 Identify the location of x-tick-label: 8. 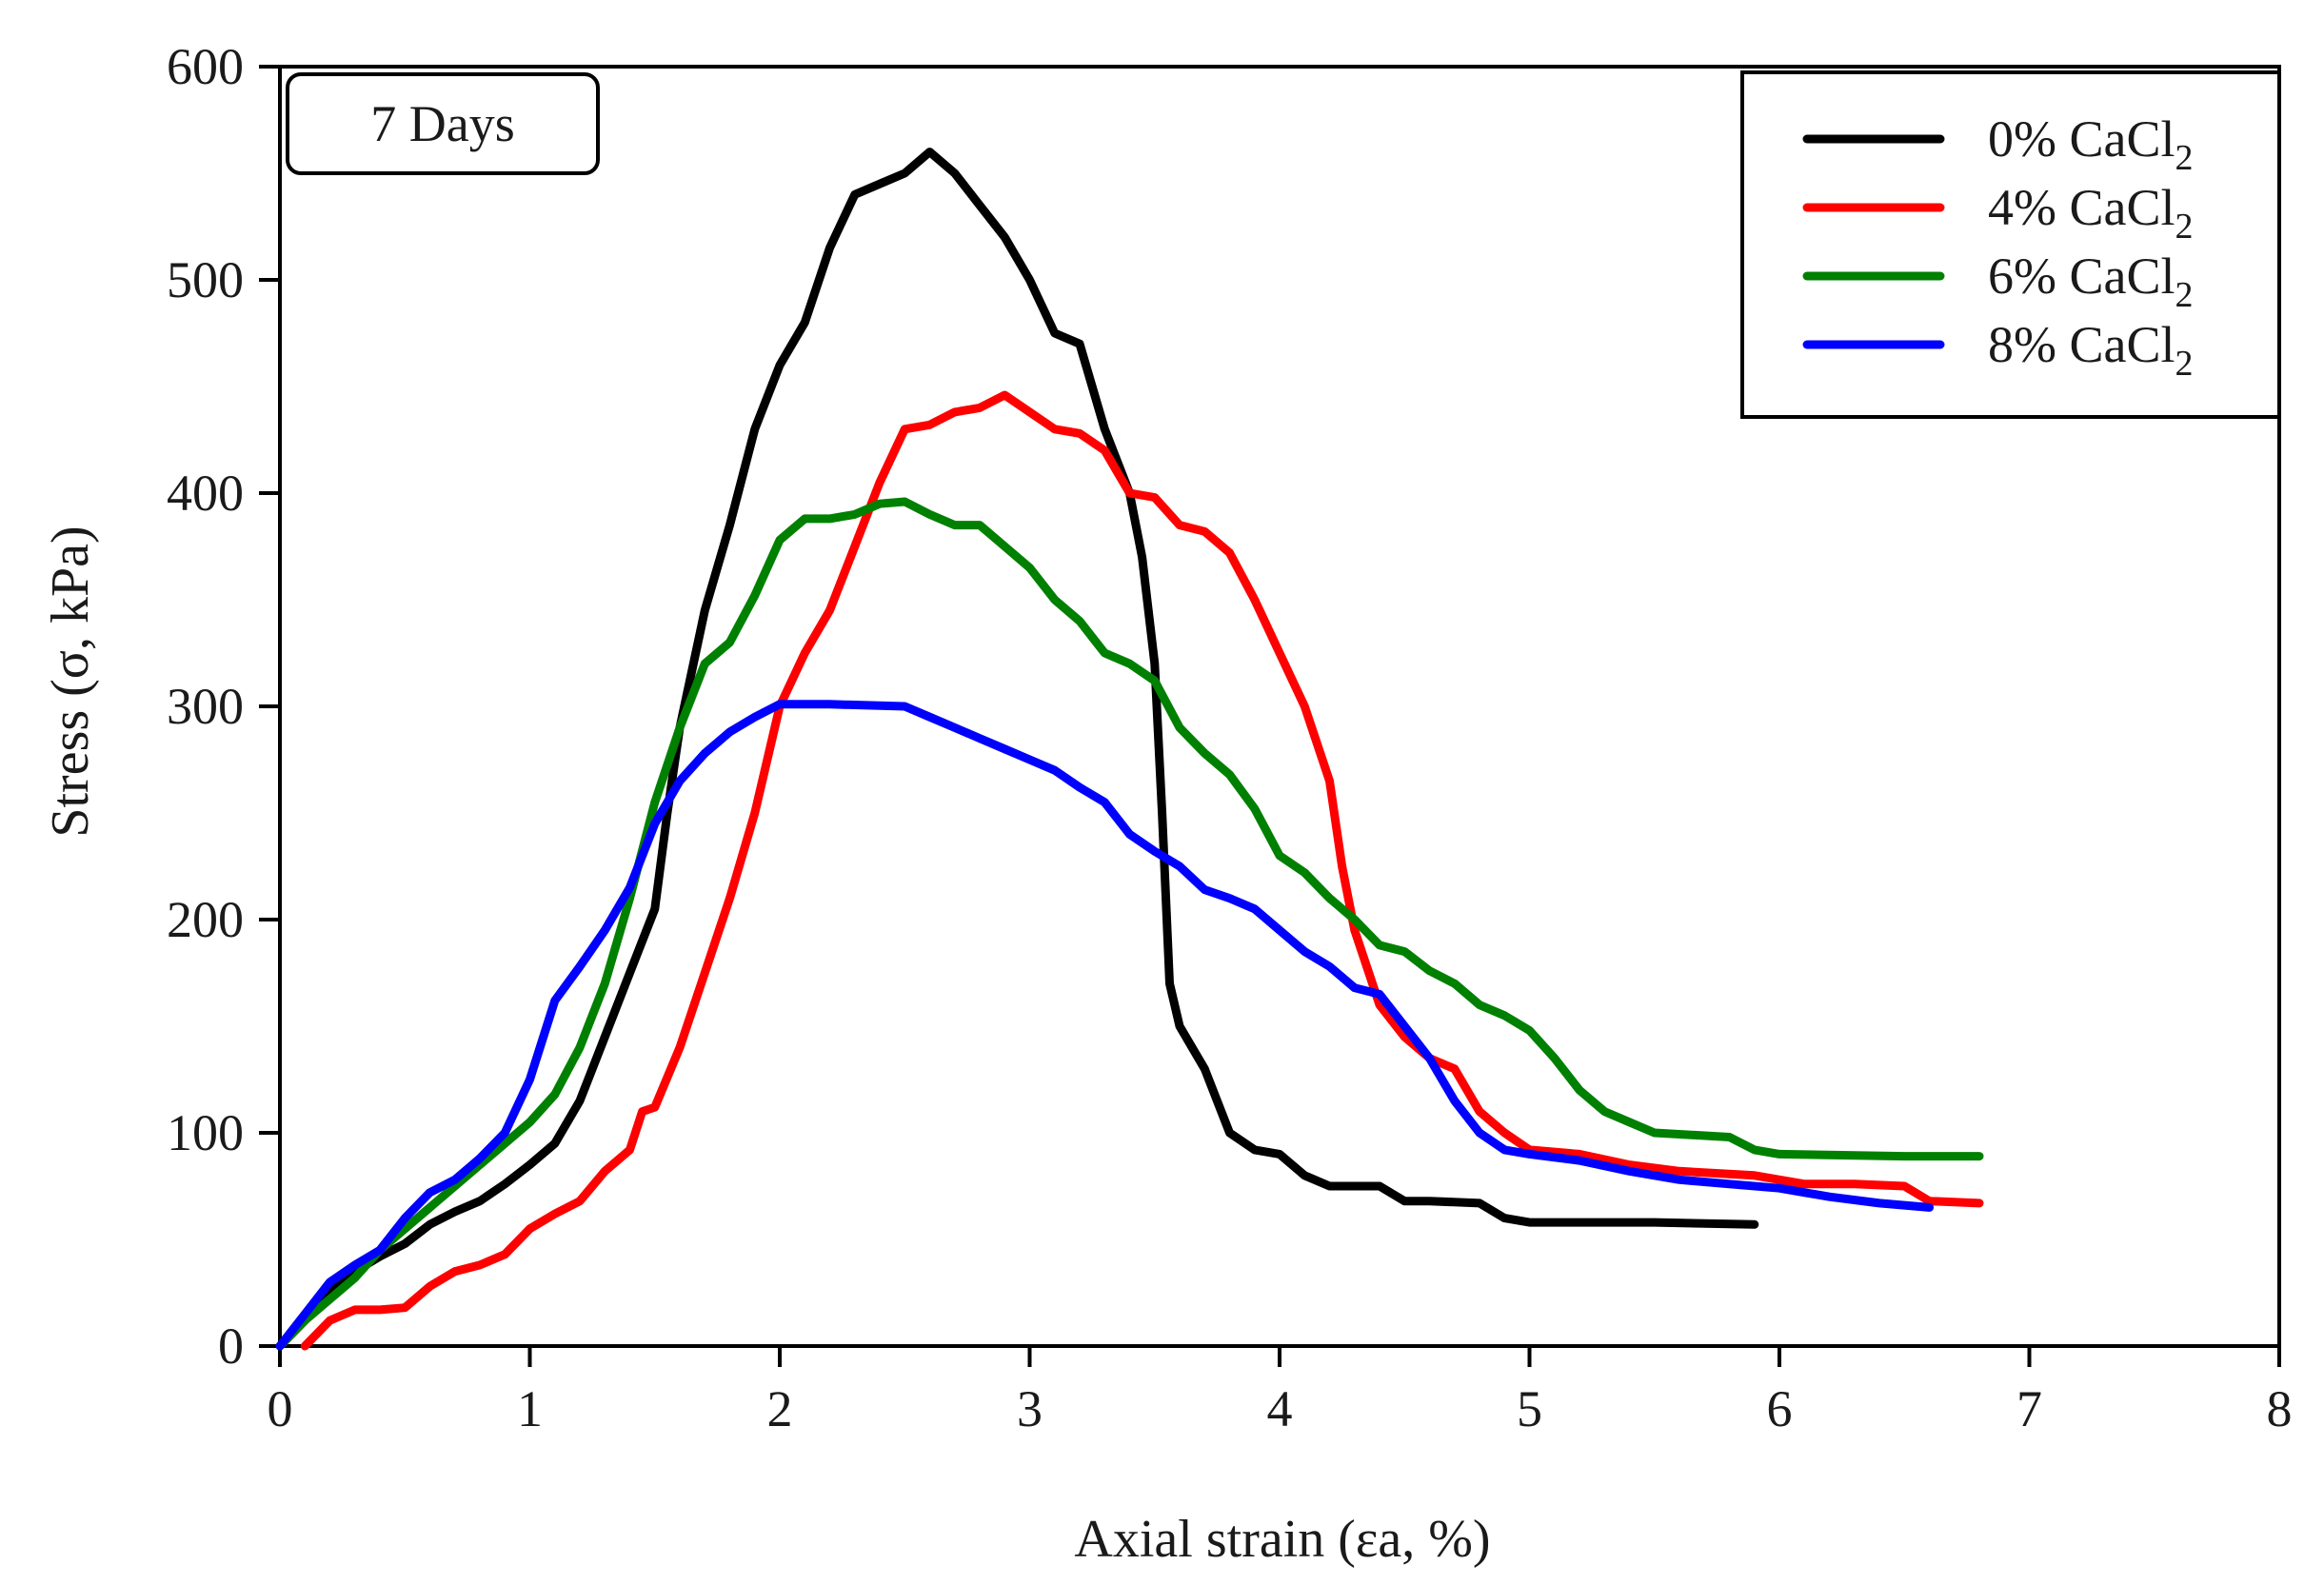
(2280, 1408).